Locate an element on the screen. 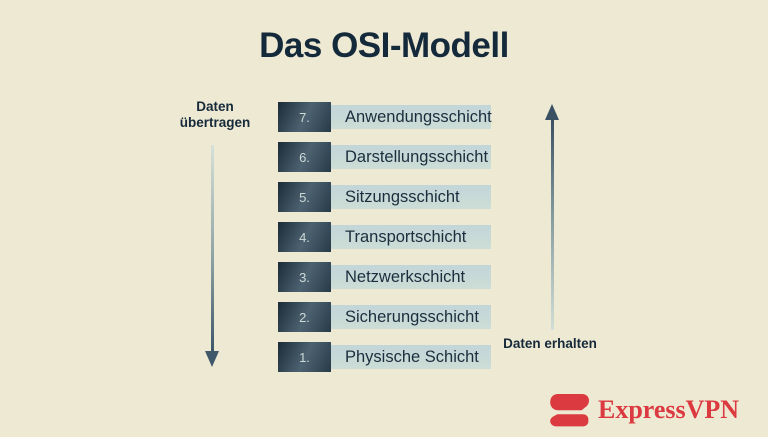  layer-row-2: 2. Sicherungsschicht is located at coordinates (384, 317).